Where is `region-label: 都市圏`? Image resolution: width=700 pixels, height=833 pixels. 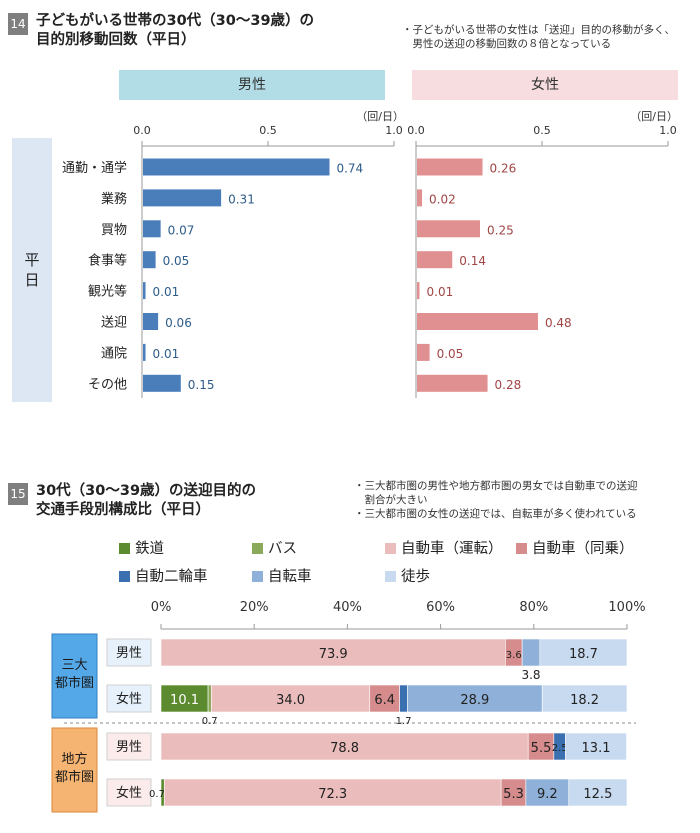
region-label: 都市圏 is located at coordinates (74, 683).